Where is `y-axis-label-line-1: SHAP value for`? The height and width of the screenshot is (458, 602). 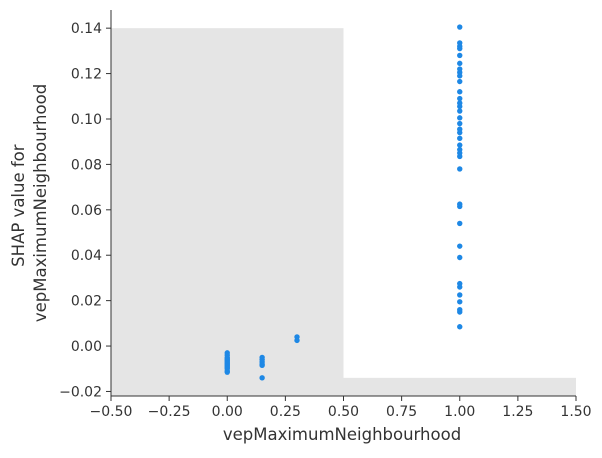
y-axis-label-line-1: SHAP value for is located at coordinates (18, 205).